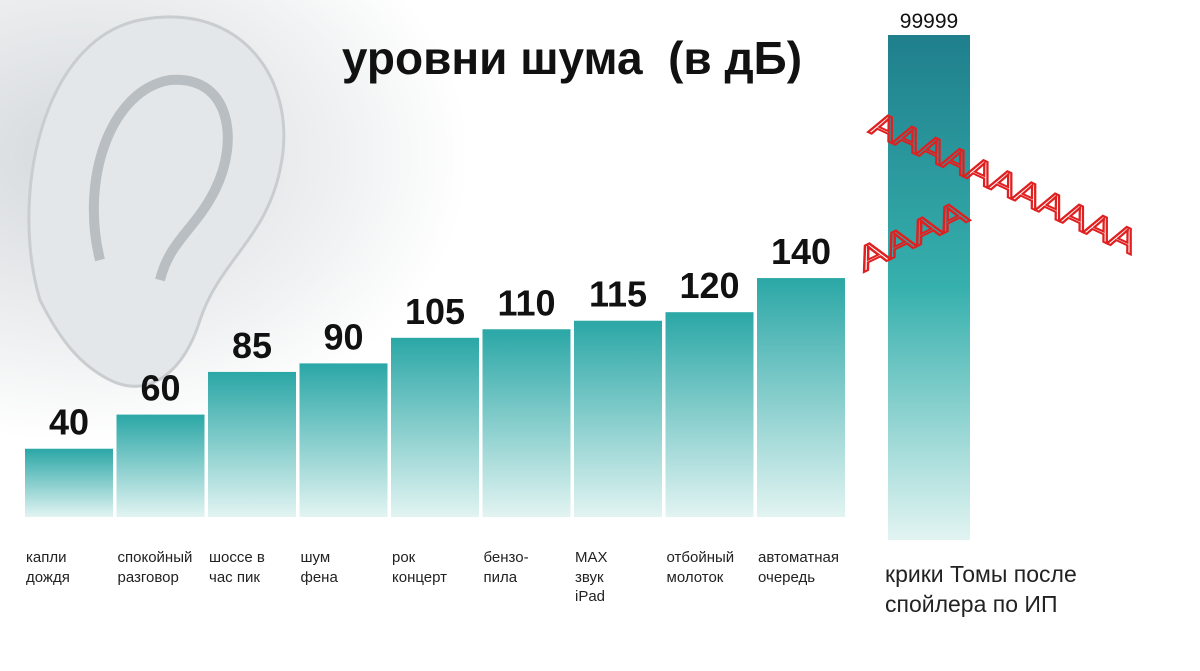 The height and width of the screenshot is (671, 1200). Describe the element at coordinates (160, 178) in the screenshot. I see `ear-fold` at that location.